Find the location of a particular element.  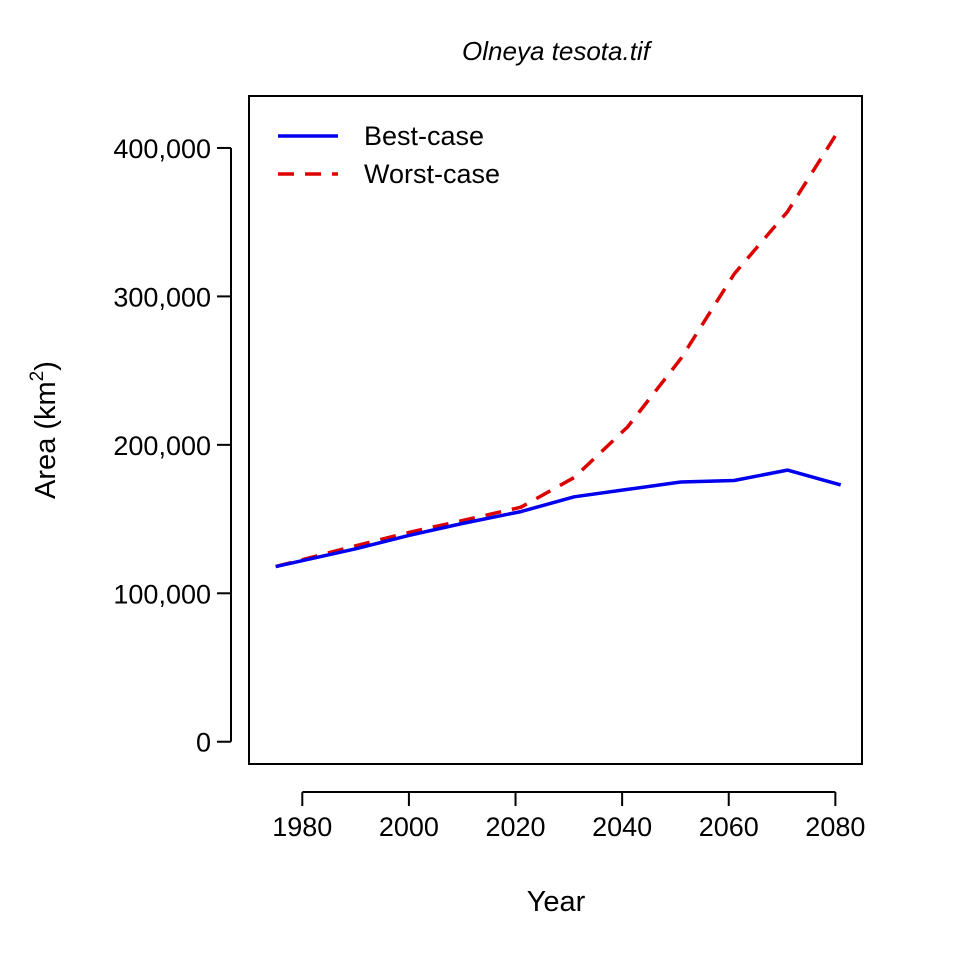

x-tick-label: 1980 is located at coordinates (302, 827).